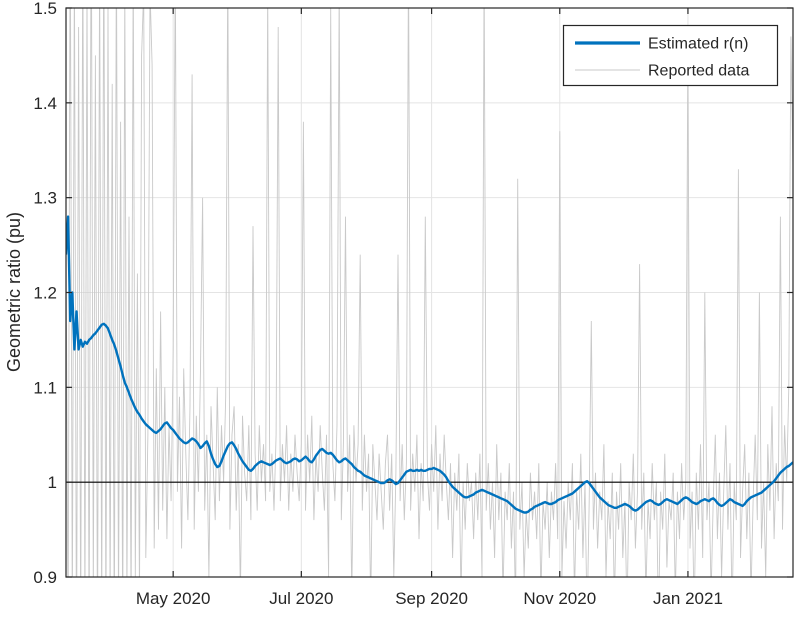  Describe the element at coordinates (45, 103) in the screenshot. I see `y-tick-label: 1.4` at that location.